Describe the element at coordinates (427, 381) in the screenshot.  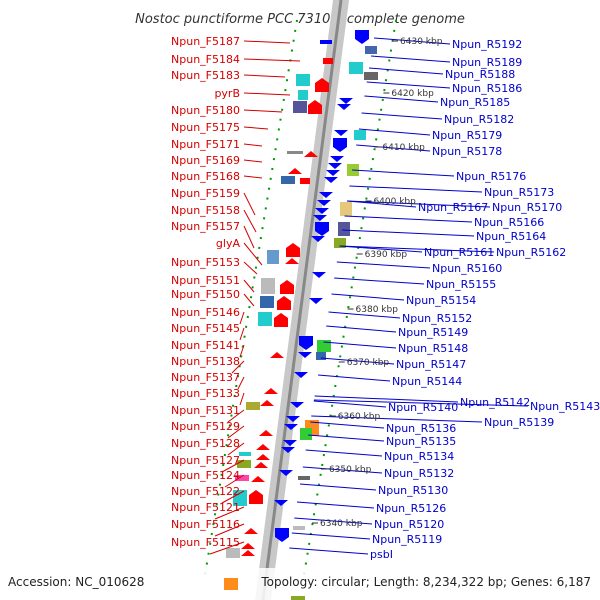
I see `right-gene-label: Npun_R5144` at that location.